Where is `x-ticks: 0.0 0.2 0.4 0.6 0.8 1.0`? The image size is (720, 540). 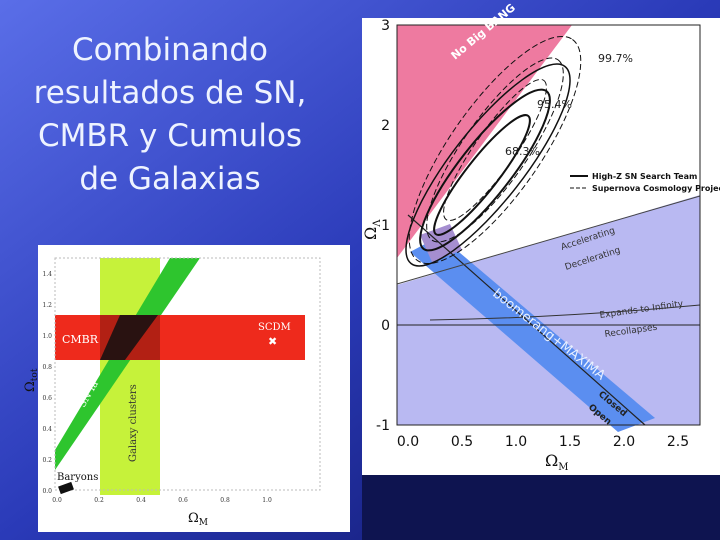
x-ticks: 0.0 0.2 0.4 0.6 0.8 1.0 is located at coordinates (162, 500).